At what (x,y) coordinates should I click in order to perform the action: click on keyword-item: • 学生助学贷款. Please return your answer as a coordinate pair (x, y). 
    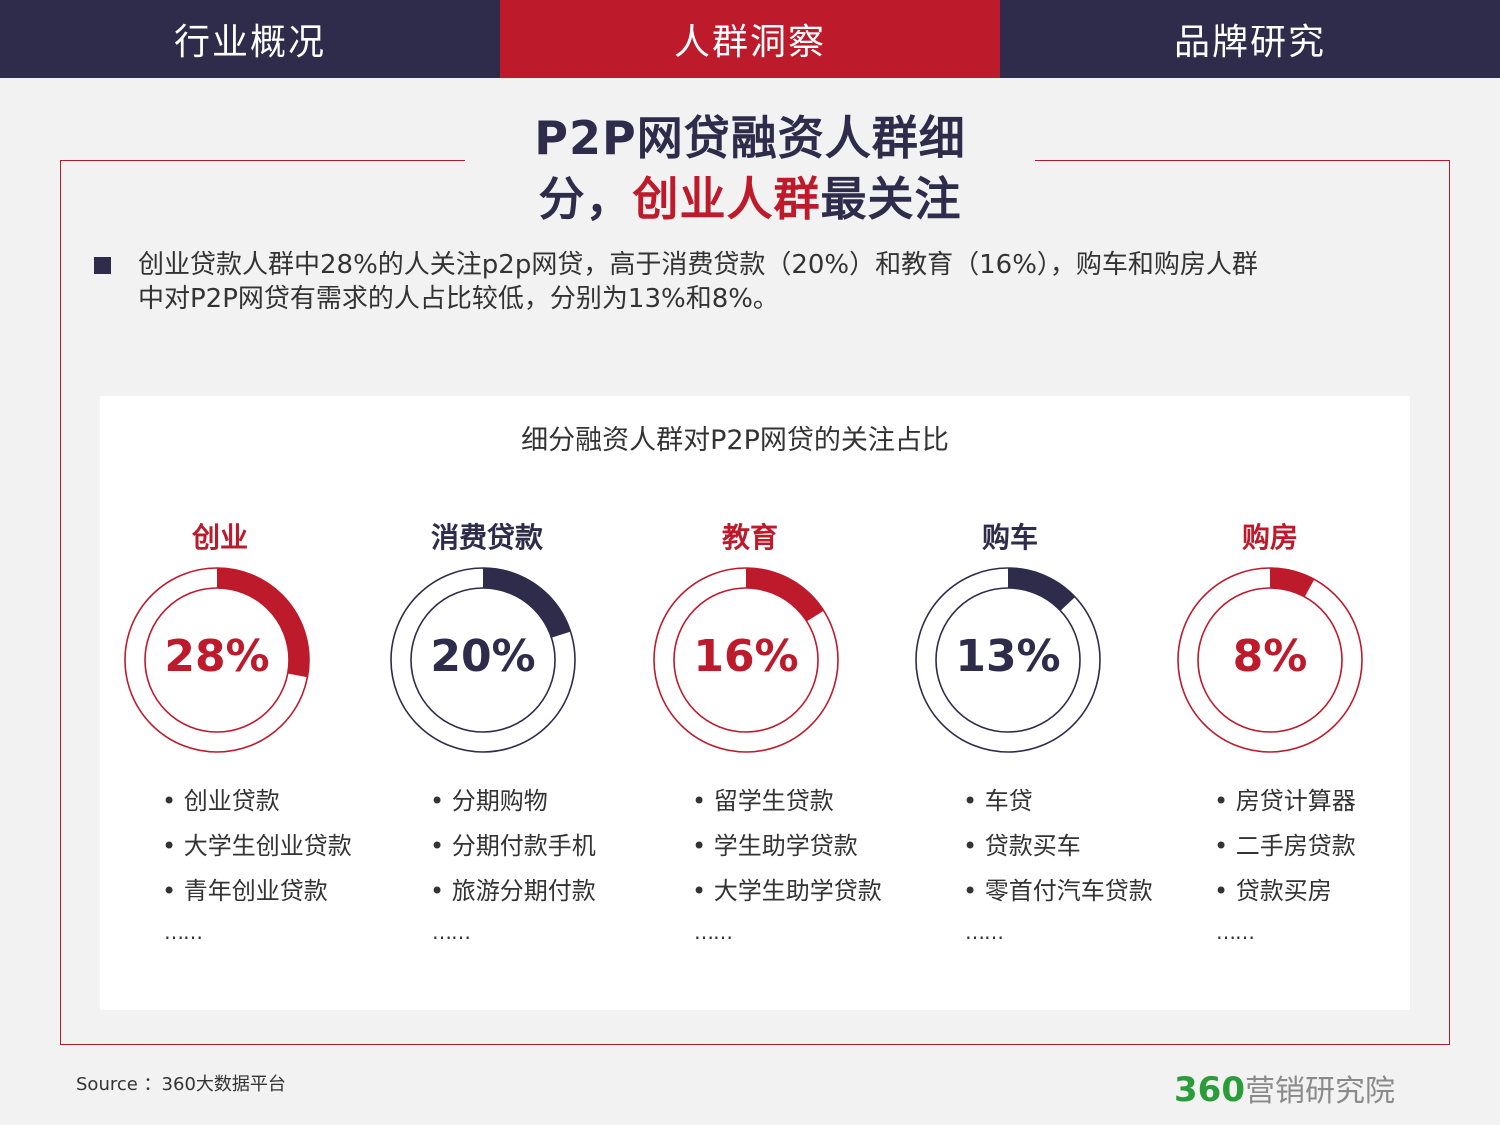
    Looking at the image, I should click on (787, 849).